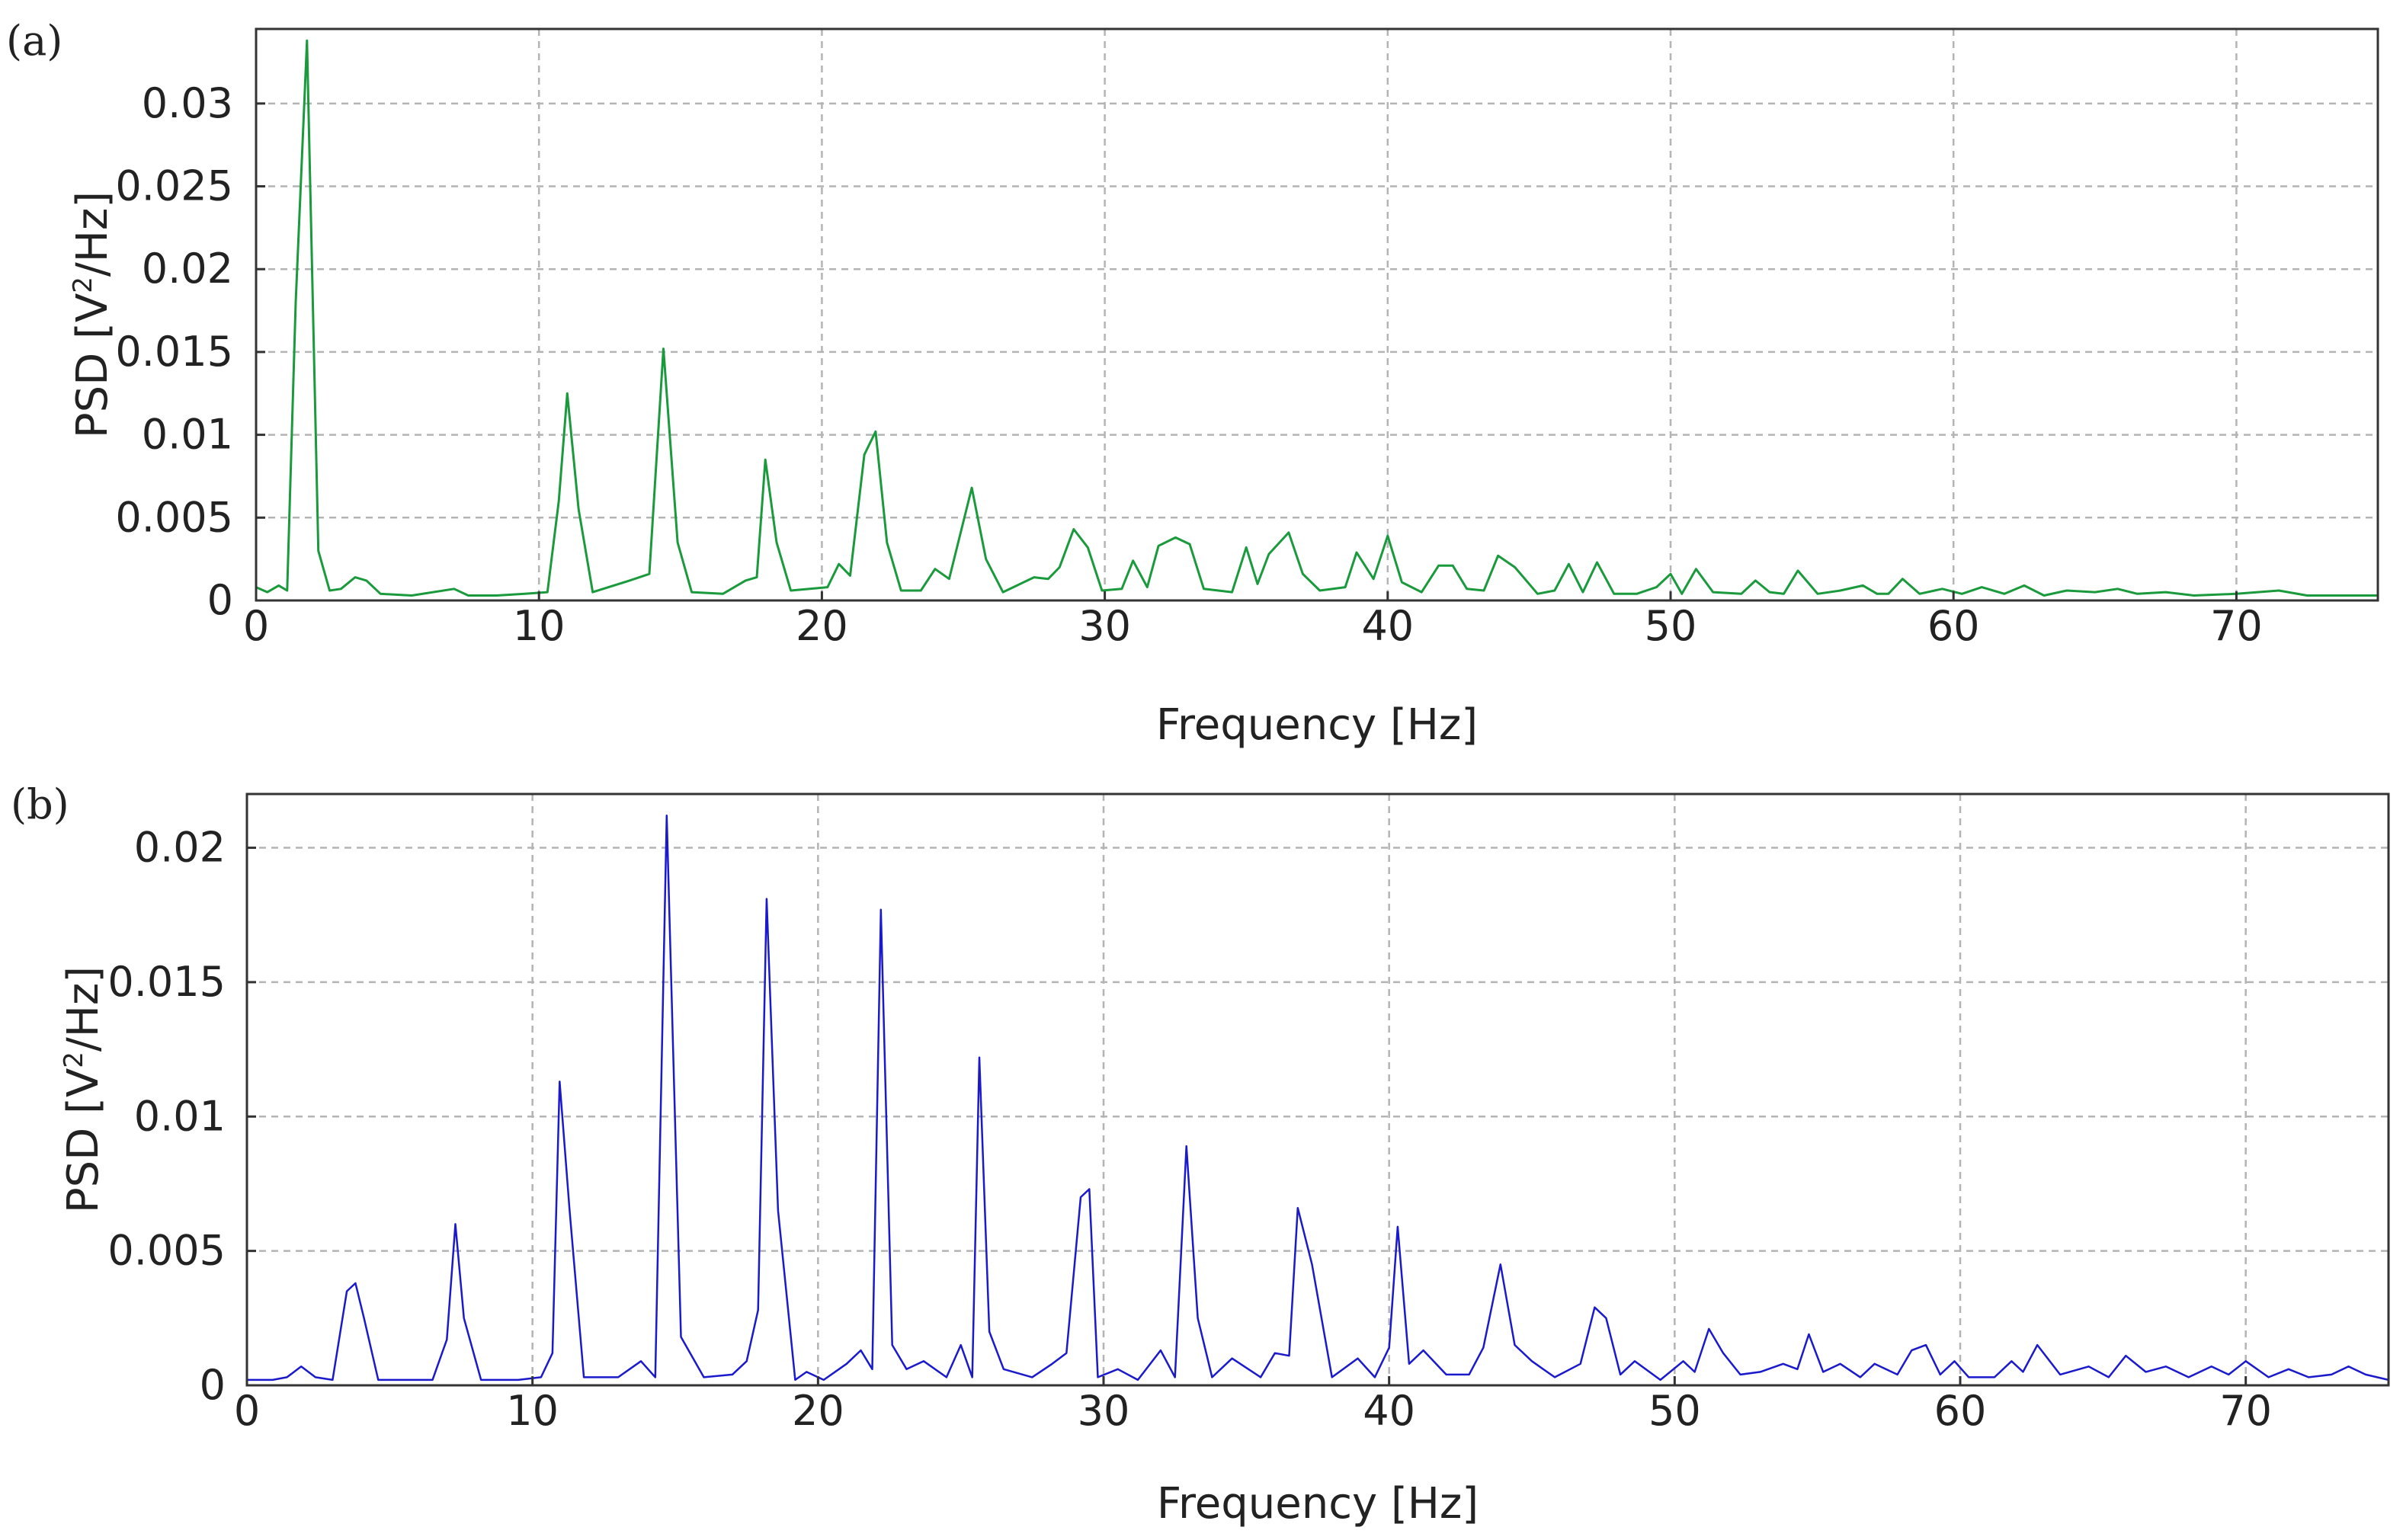 Image resolution: width=2403 pixels, height=1540 pixels. I want to click on y-axis-title-b-end: /Hz], so click(83, 1009).